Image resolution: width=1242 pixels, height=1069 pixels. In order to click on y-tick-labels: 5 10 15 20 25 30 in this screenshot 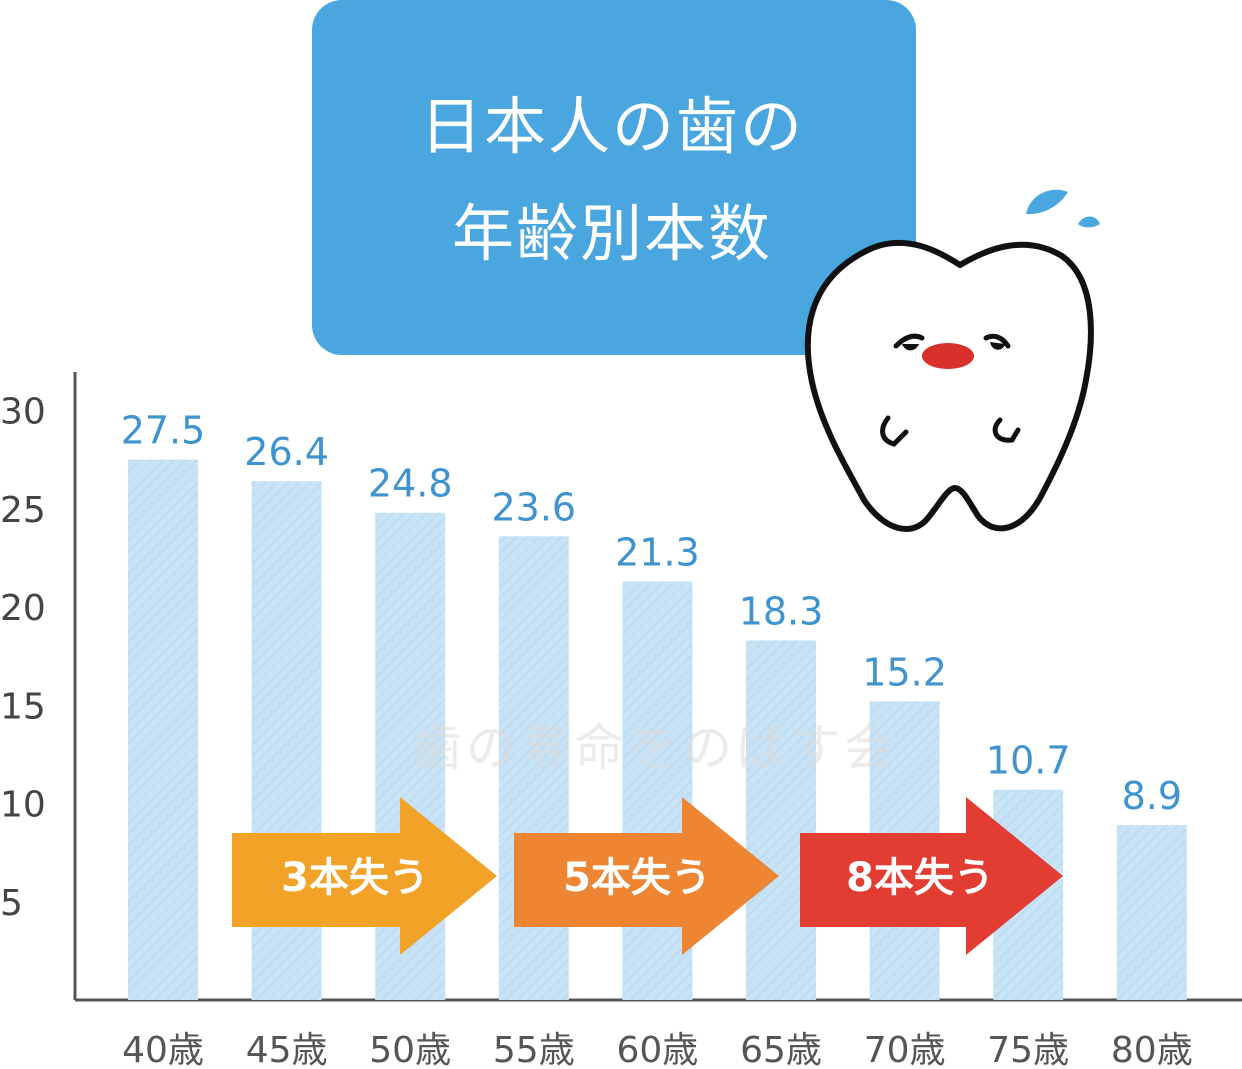, I will do `click(23, 658)`.